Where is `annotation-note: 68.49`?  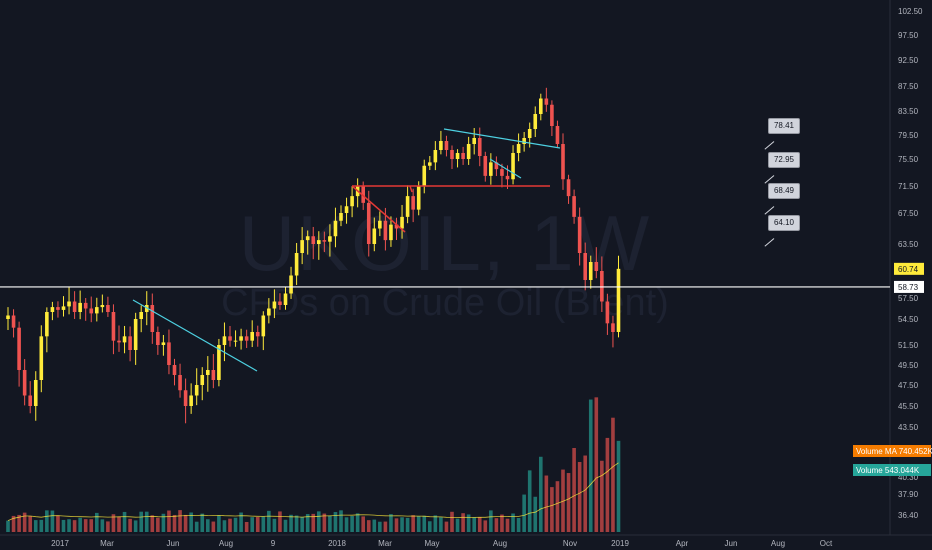
annotation-note: 68.49 is located at coordinates (784, 191).